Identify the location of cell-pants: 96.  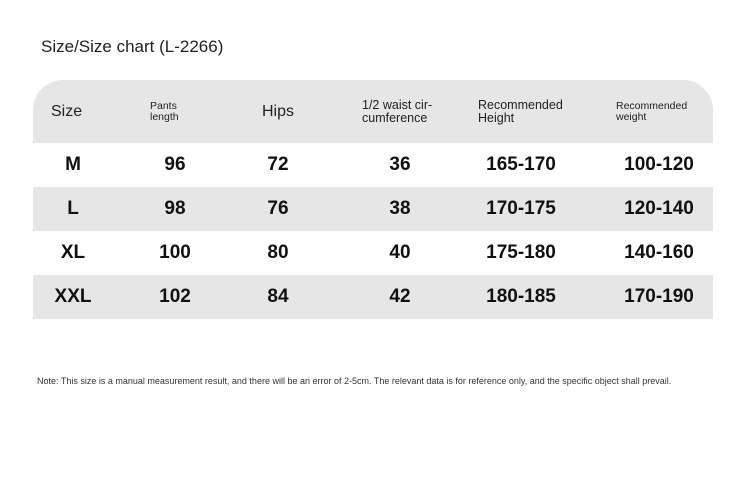
(175, 164).